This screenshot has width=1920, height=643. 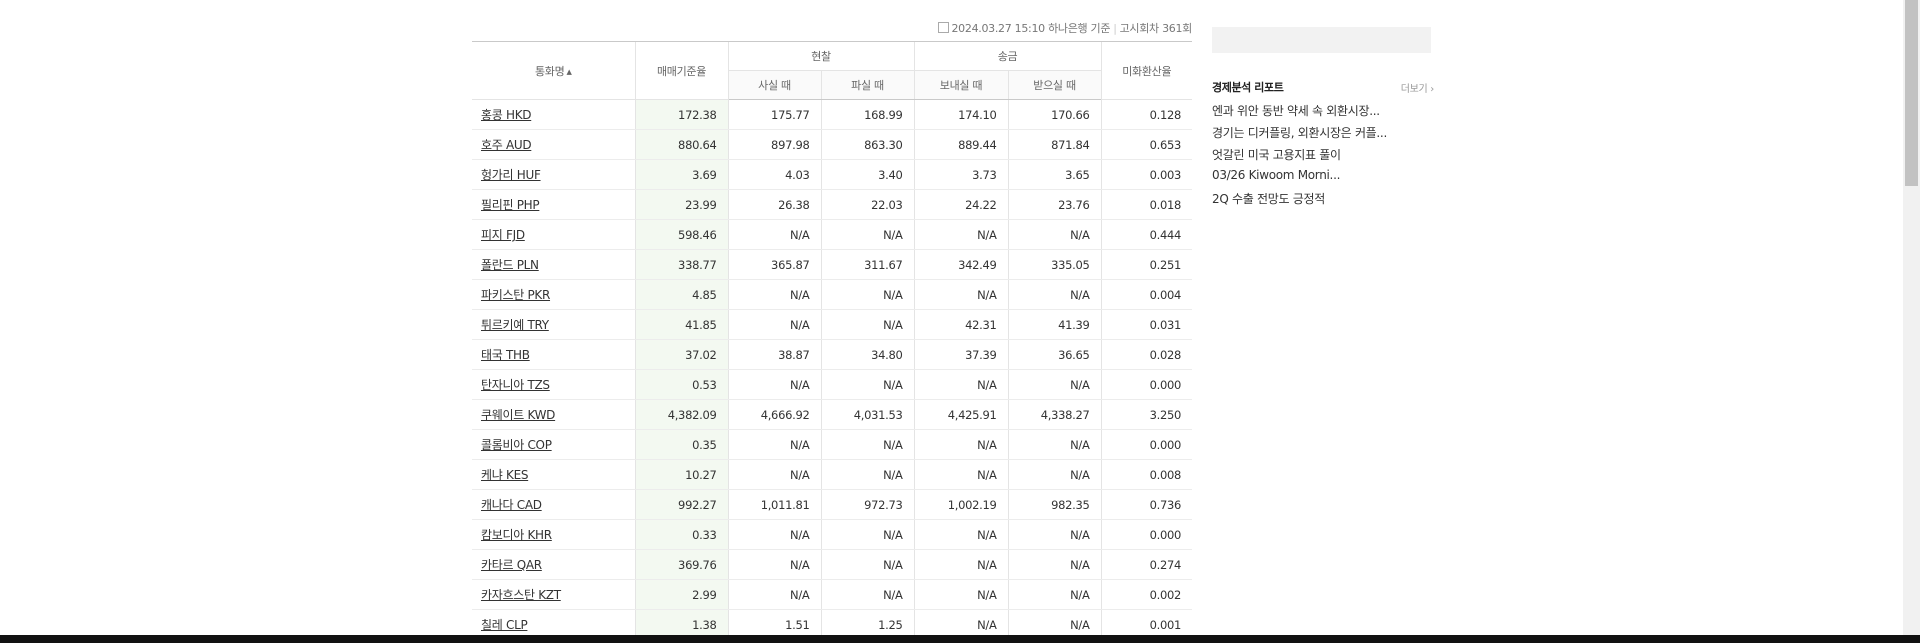 I want to click on usd-conversion-cell: 0.004, so click(x=1146, y=294).